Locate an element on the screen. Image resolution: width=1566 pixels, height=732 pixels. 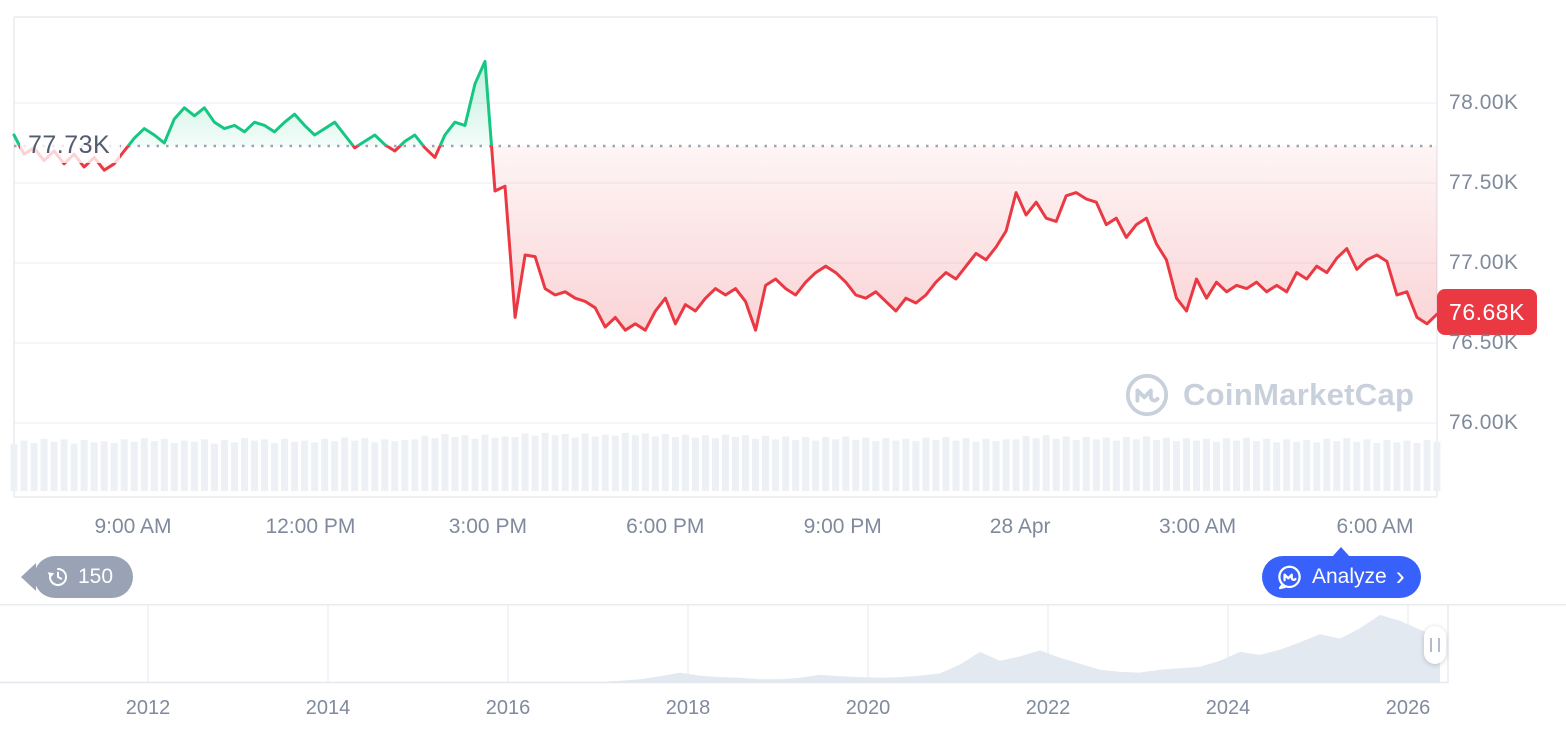
x-axis-label: 28 Apr is located at coordinates (1020, 526).